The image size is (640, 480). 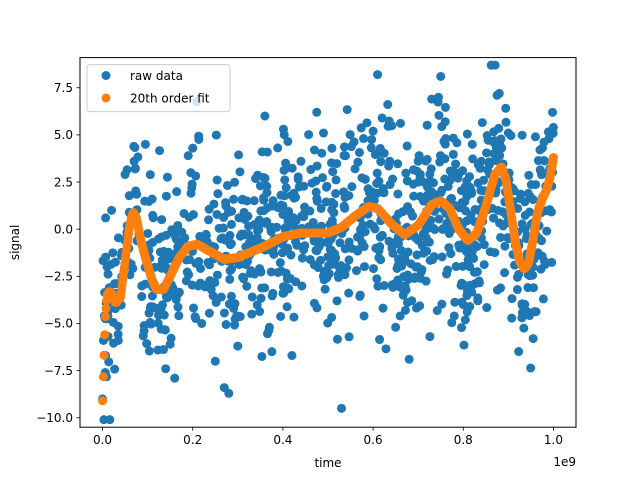 I want to click on y-tick-label: −7.5, so click(x=58, y=371).